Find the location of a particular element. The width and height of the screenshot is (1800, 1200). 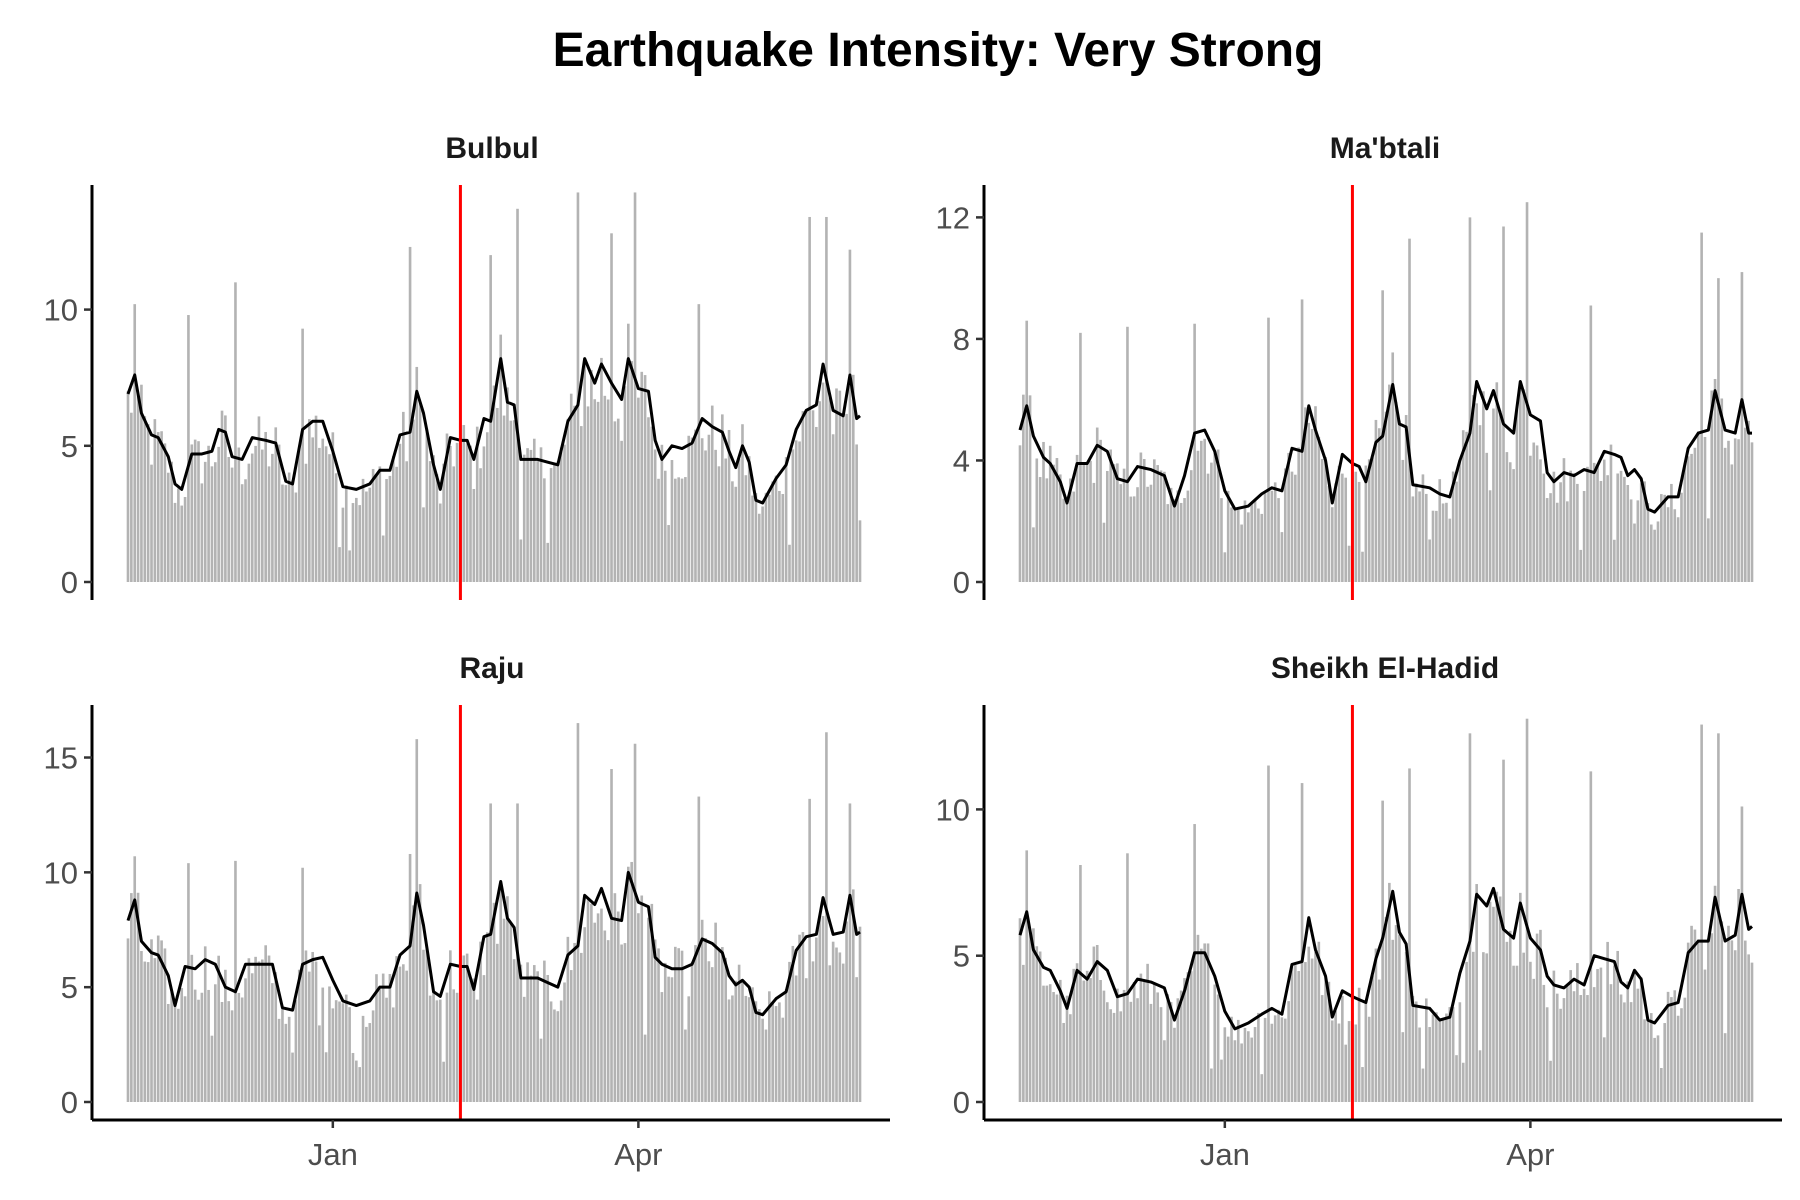

y-tick-label: 5 is located at coordinates (961, 956).